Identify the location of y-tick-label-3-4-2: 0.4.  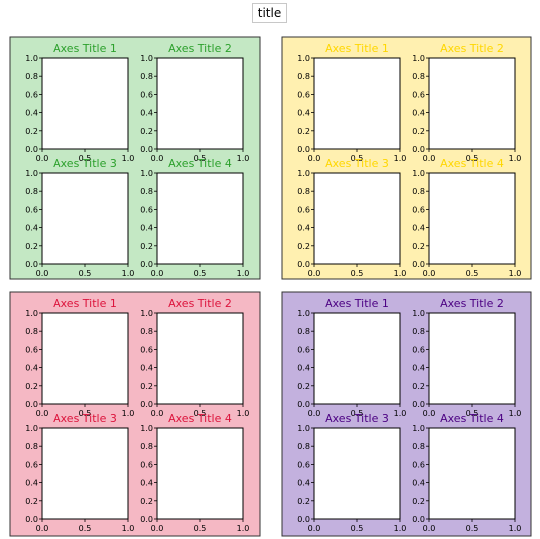
(418, 483).